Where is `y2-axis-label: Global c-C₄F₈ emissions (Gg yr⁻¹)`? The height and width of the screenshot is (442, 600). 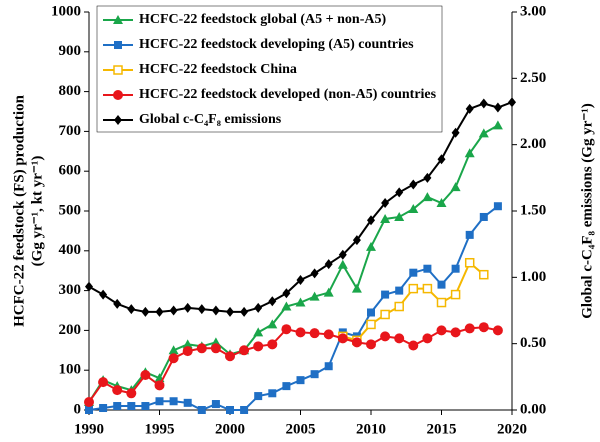
y2-axis-label: Global c-C₄F₈ emissions (Gg yr⁻¹) is located at coordinates (587, 211).